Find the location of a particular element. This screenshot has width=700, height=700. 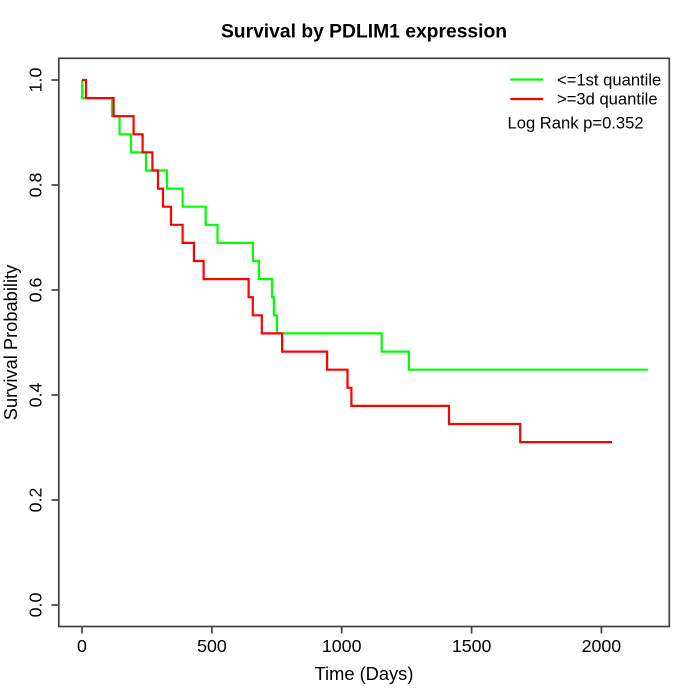

svg-text: 1500 is located at coordinates (472, 646).